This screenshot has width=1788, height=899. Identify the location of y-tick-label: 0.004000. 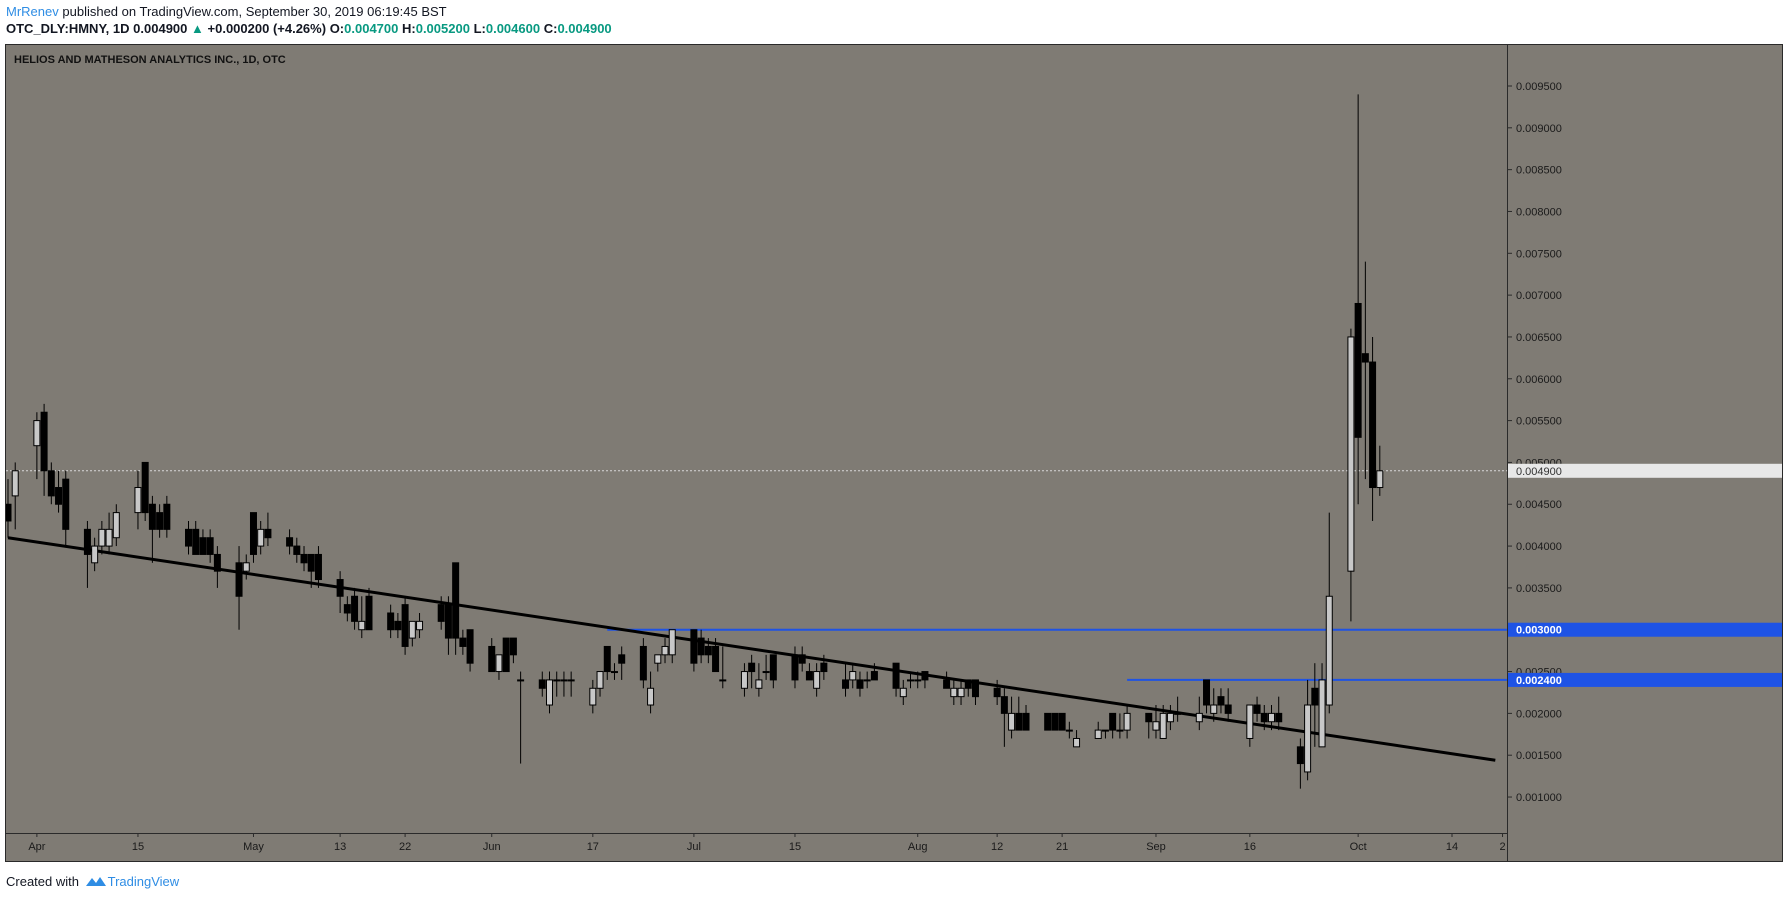
(1539, 547).